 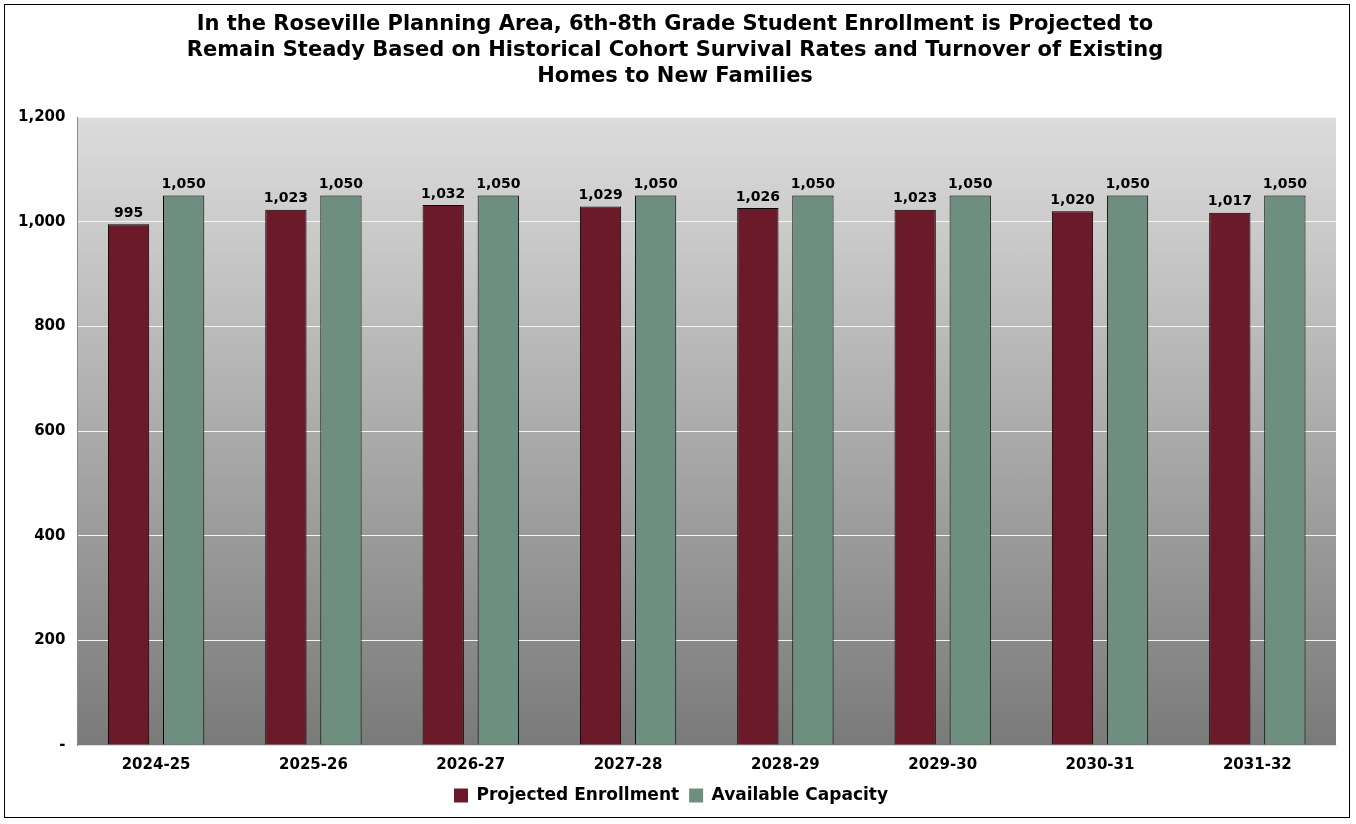 I want to click on y-tick-label: 600, so click(x=50, y=429).